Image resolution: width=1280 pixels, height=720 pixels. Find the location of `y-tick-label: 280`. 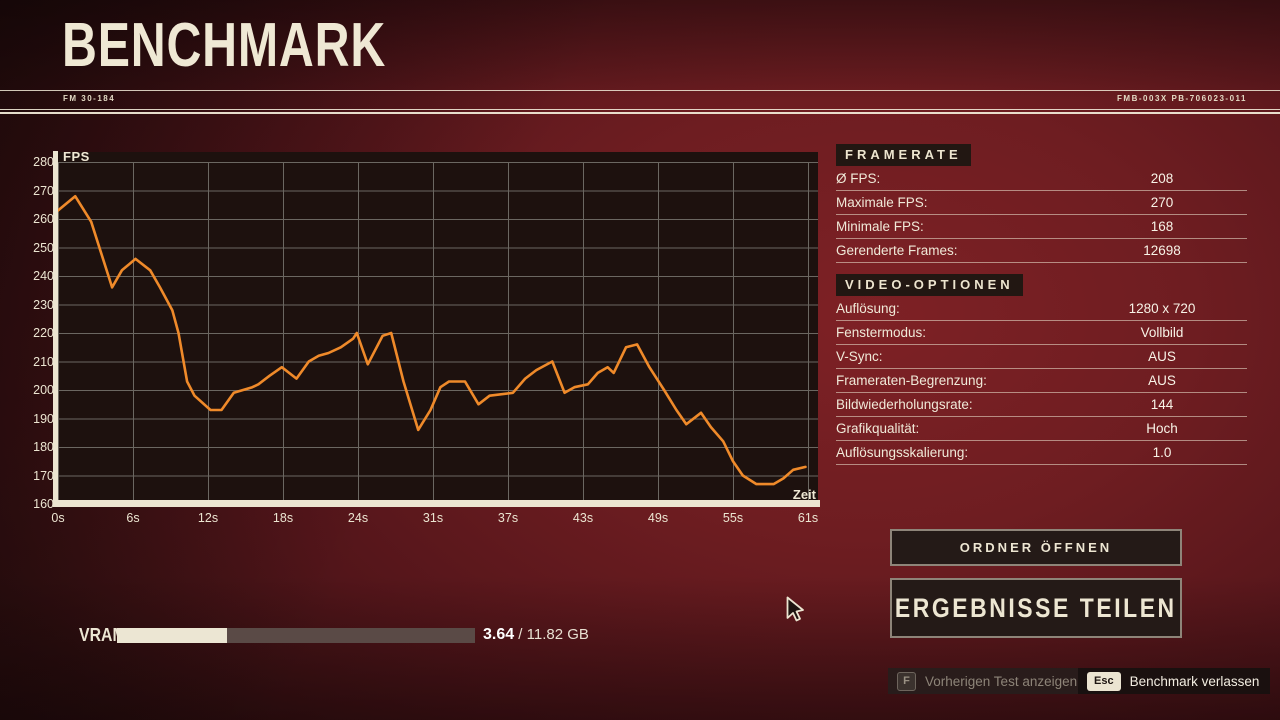

y-tick-label: 280 is located at coordinates (43, 162).